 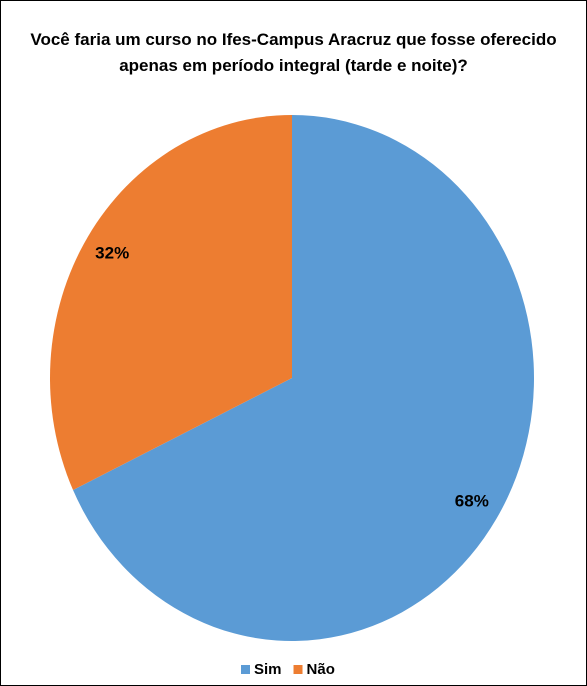 What do you see at coordinates (321, 669) in the screenshot?
I see `legend-label: Não` at bounding box center [321, 669].